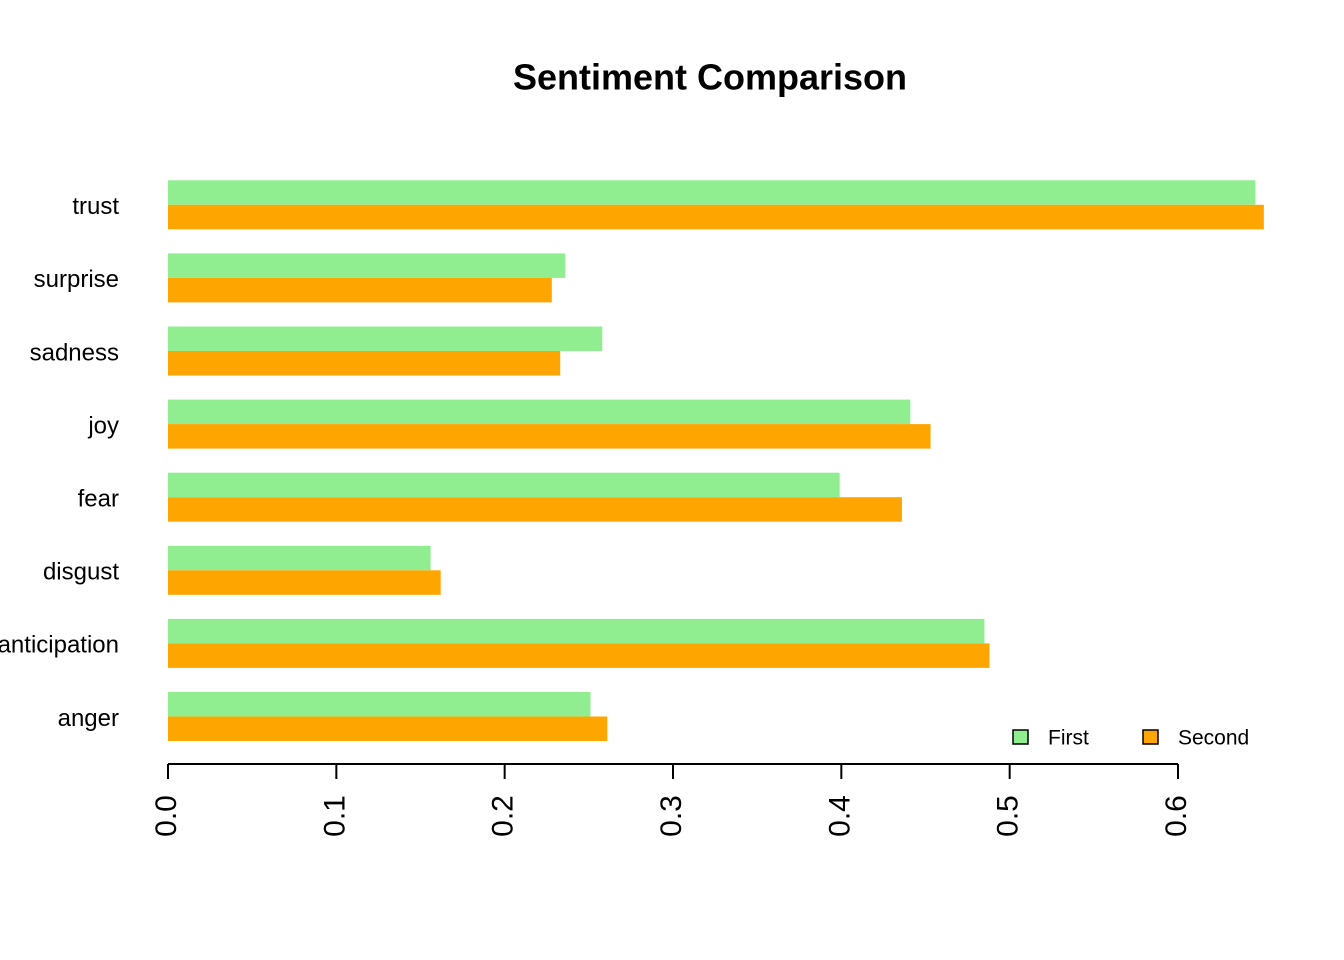 The width and height of the screenshot is (1344, 960). Describe the element at coordinates (76, 279) in the screenshot. I see `y-tick-label: surprise` at that location.